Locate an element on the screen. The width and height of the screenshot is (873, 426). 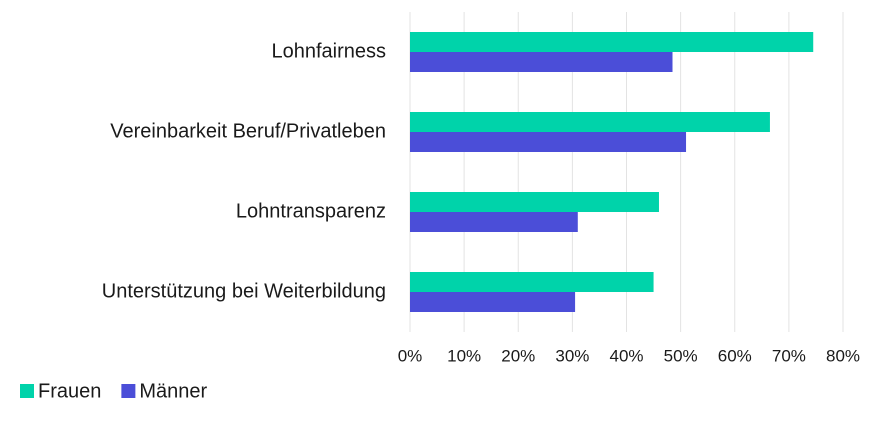
y-tick-label: Lohnfairness is located at coordinates (328, 51).